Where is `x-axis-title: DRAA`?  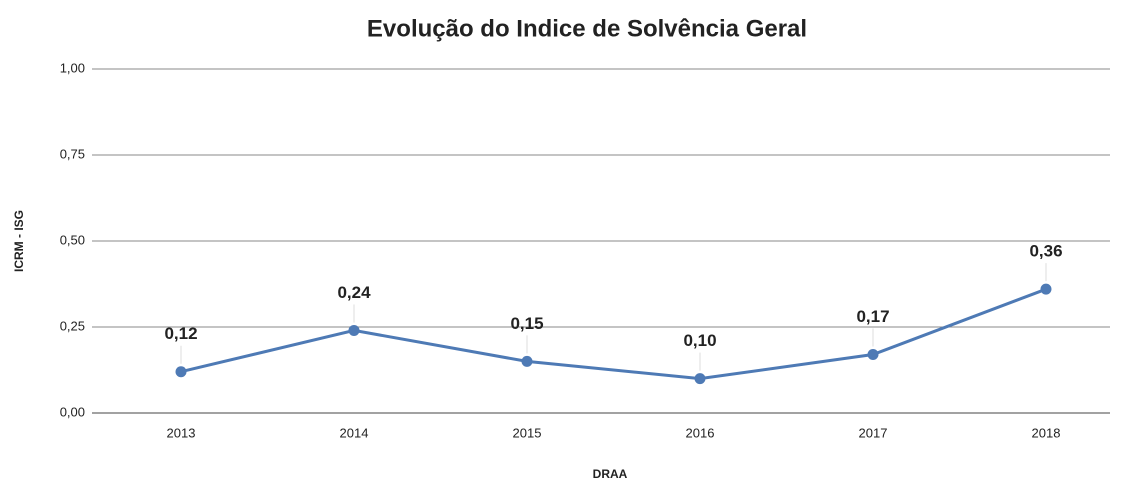 x-axis-title: DRAA is located at coordinates (610, 474).